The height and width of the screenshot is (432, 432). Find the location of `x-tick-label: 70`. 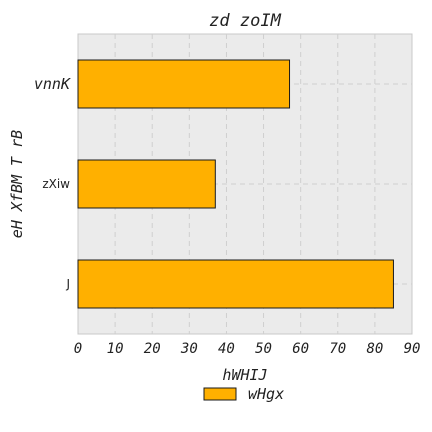

x-tick-label: 70 is located at coordinates (337, 349).